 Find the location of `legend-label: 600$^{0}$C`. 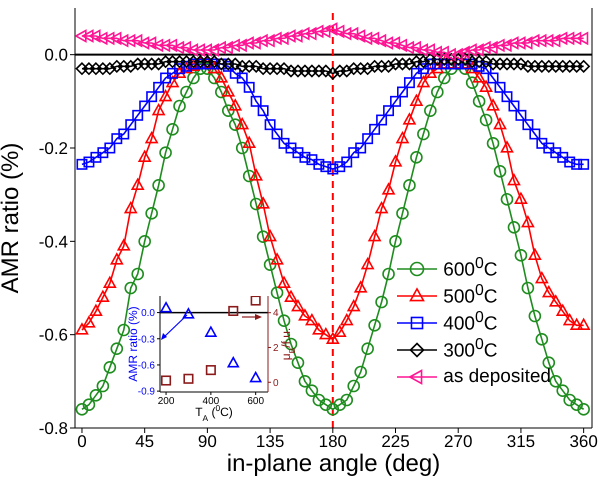

legend-label: 600$^{0}$C is located at coordinates (470, 268).